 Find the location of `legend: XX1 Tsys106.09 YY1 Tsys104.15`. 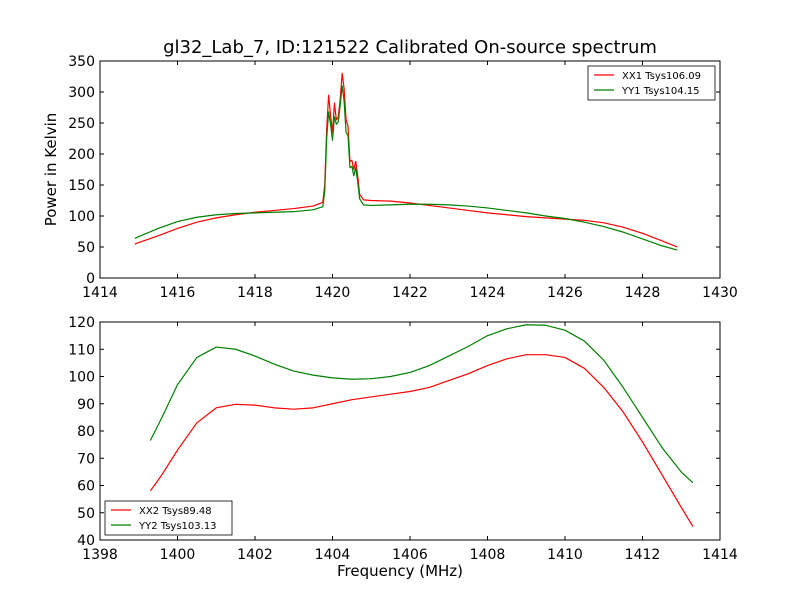

legend: XX1 Tsys106.09 YY1 Tsys104.15 is located at coordinates (651, 83).